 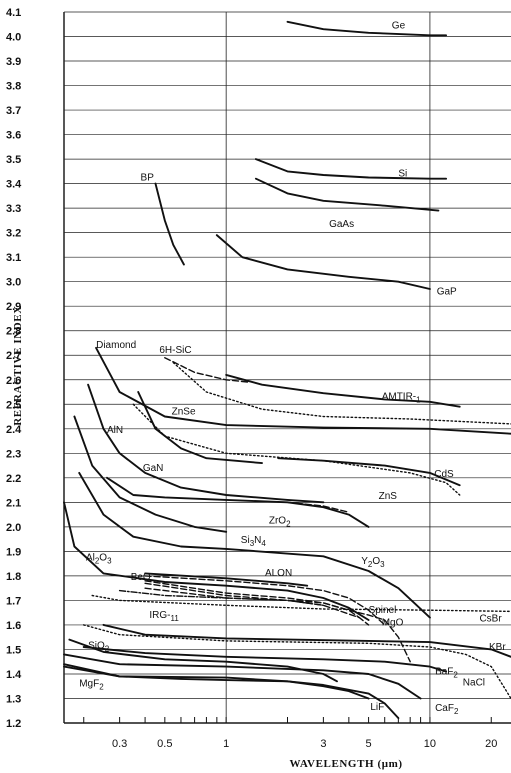 I want to click on curve-label-ge: Ge, so click(x=399, y=25).